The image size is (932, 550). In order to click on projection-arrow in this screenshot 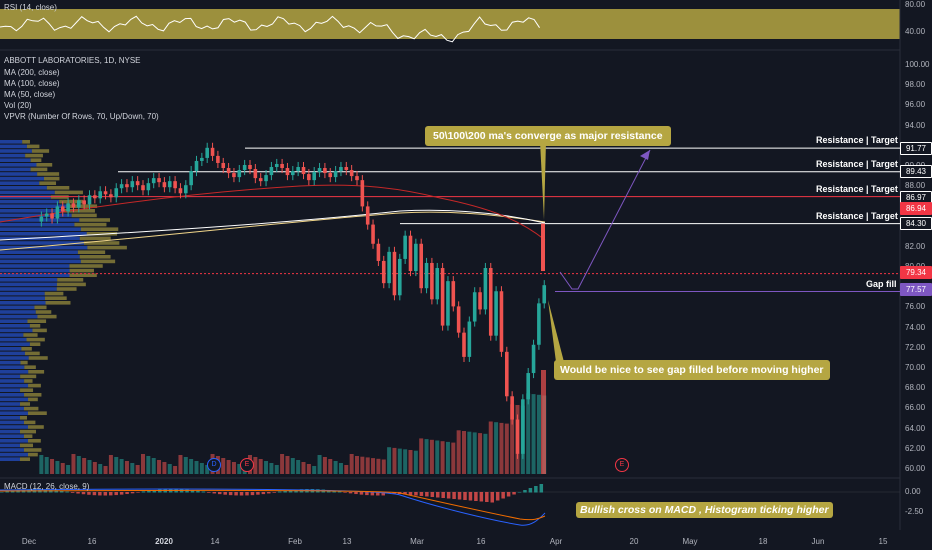, I will do `click(605, 219)`.